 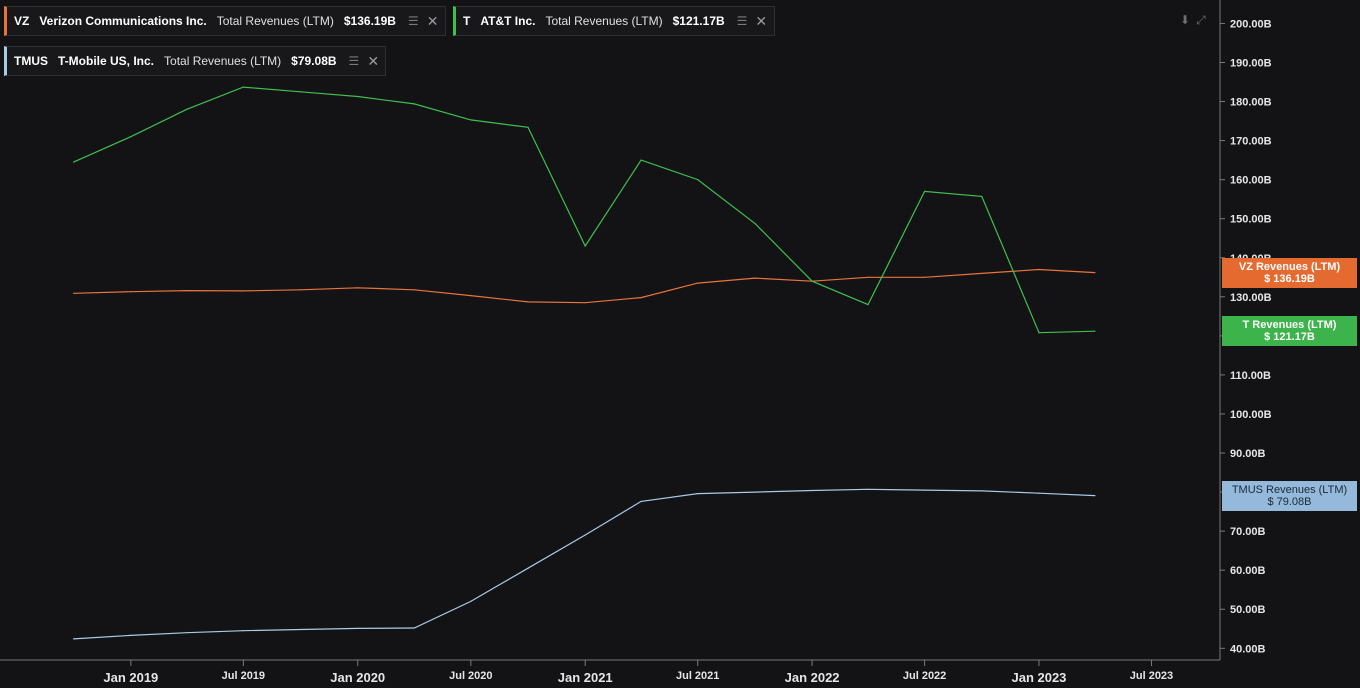 What do you see at coordinates (22, 21) in the screenshot?
I see `legend-ticker: VZ` at bounding box center [22, 21].